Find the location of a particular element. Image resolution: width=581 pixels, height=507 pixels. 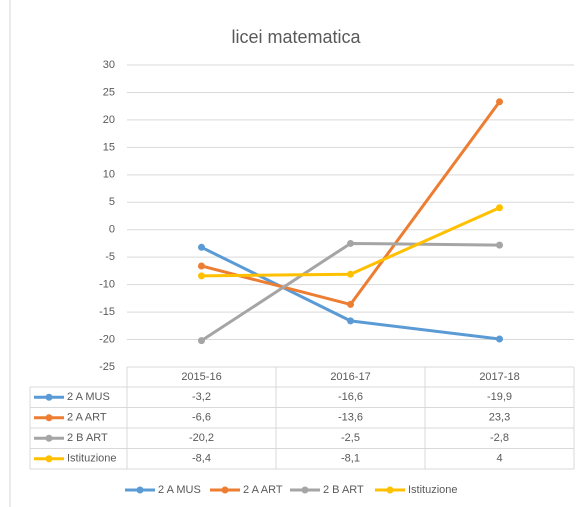

y-tick-label: 5 is located at coordinates (112, 202).